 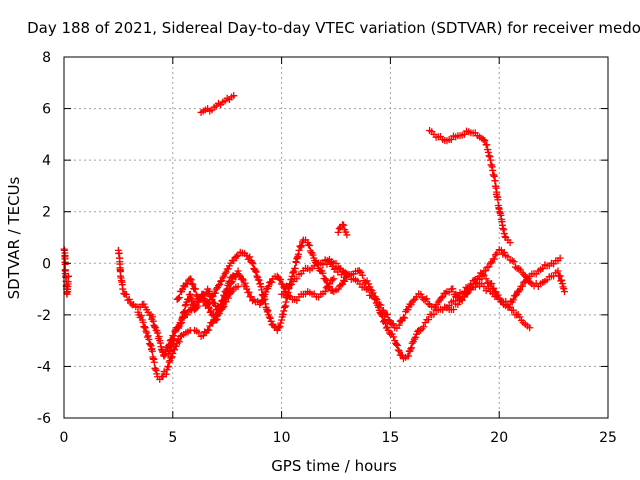 I want to click on y-tick-label: 2, so click(x=46, y=213).